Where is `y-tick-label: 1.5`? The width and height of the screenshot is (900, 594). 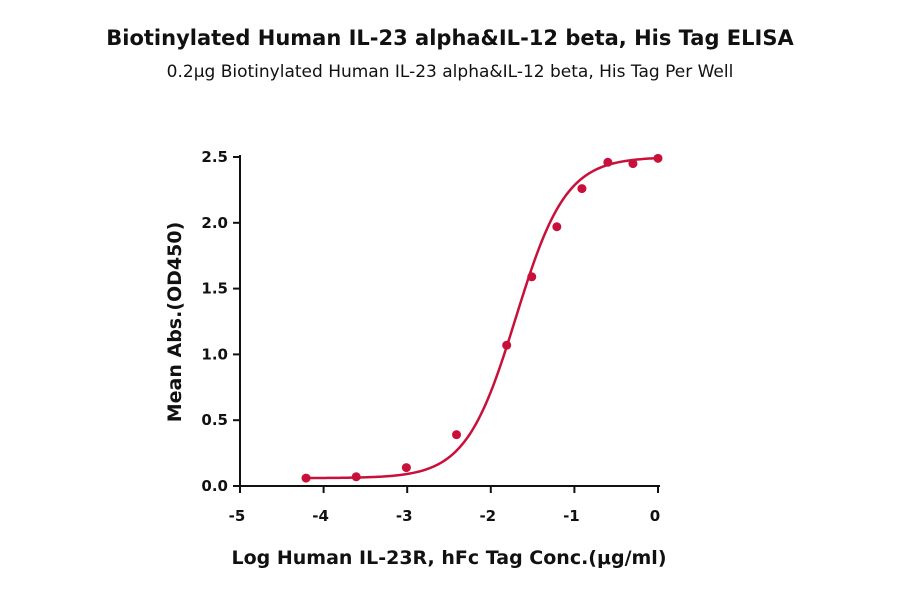 y-tick-label: 1.5 is located at coordinates (214, 289).